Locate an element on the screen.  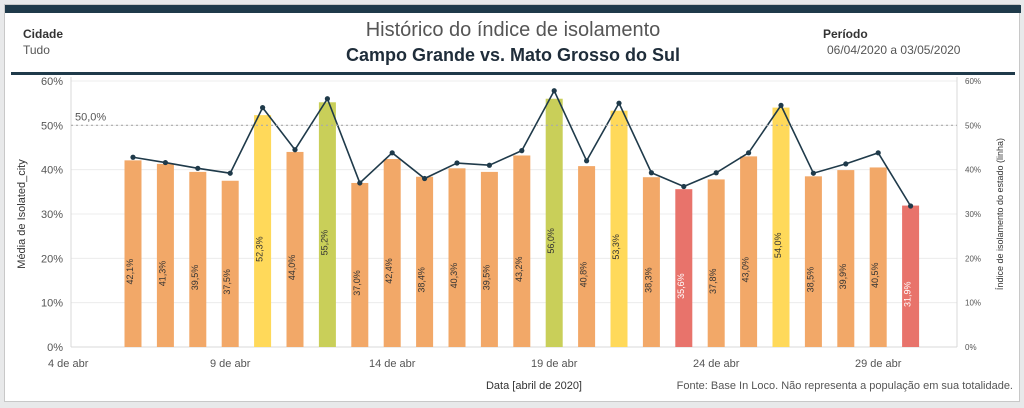
bar-value-label: 40,3% is located at coordinates (454, 276).